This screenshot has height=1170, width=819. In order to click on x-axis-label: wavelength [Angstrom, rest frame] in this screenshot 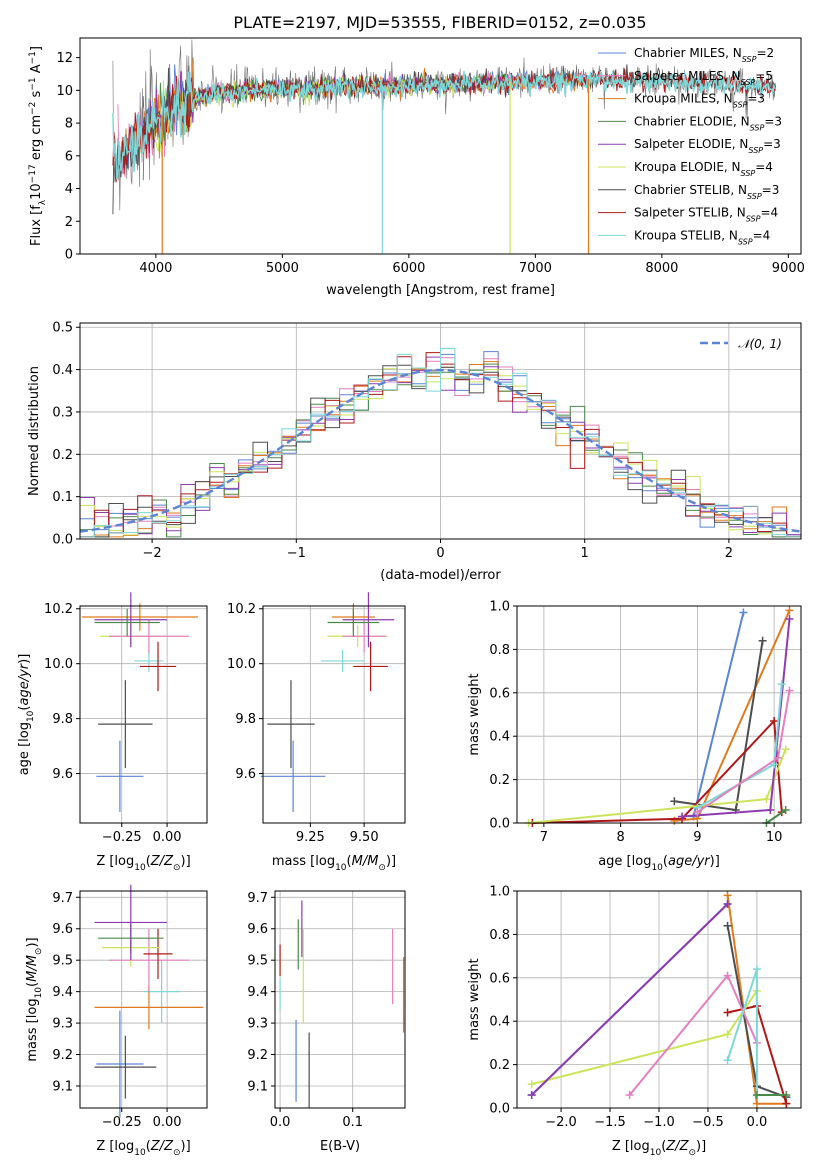, I will do `click(440, 290)`.